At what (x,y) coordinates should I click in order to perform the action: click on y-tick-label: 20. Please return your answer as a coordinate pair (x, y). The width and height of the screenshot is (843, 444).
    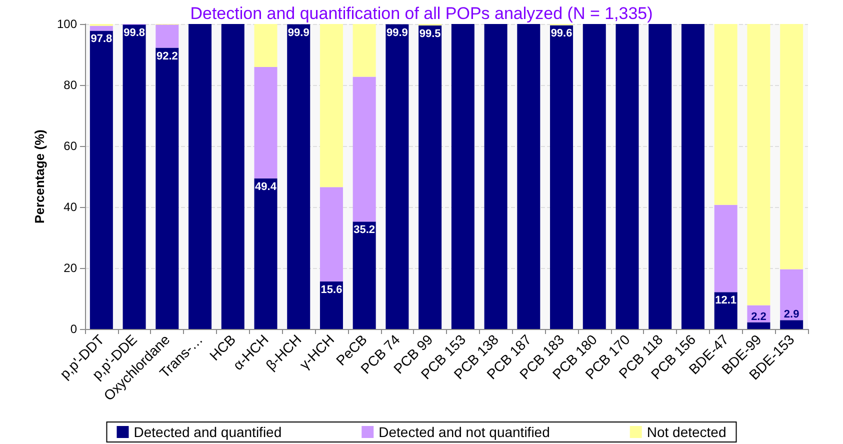
    Looking at the image, I should click on (71, 268).